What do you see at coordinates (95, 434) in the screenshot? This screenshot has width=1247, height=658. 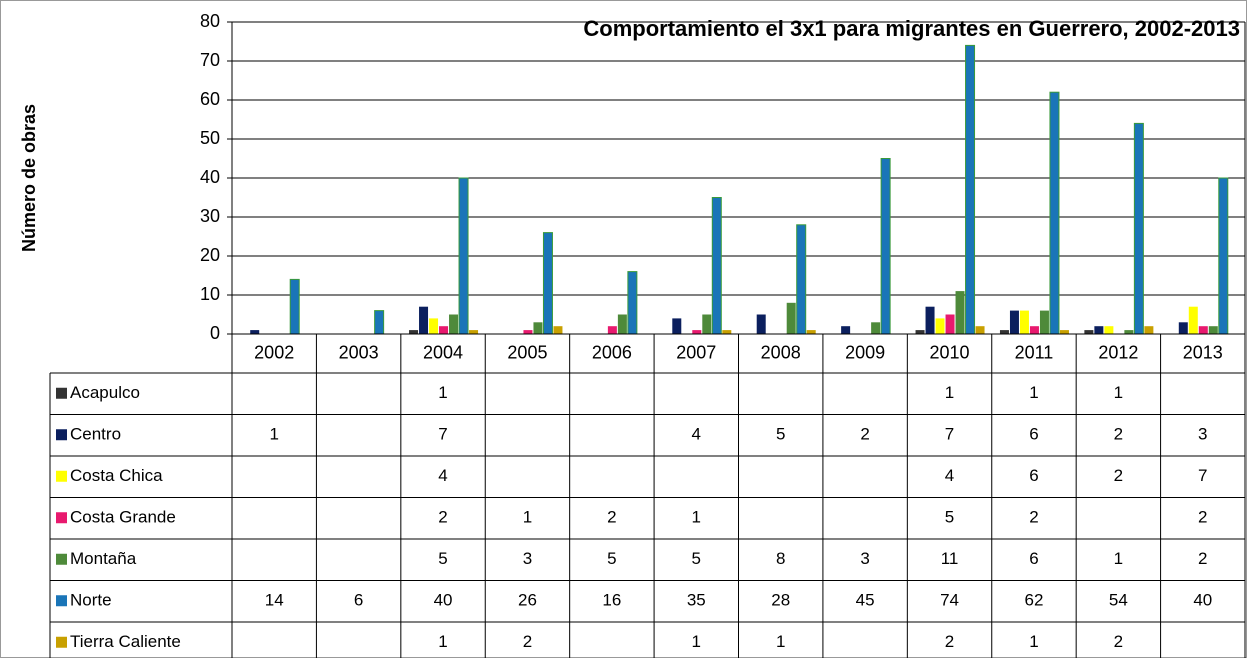 I see `legend-label: Centro` at bounding box center [95, 434].